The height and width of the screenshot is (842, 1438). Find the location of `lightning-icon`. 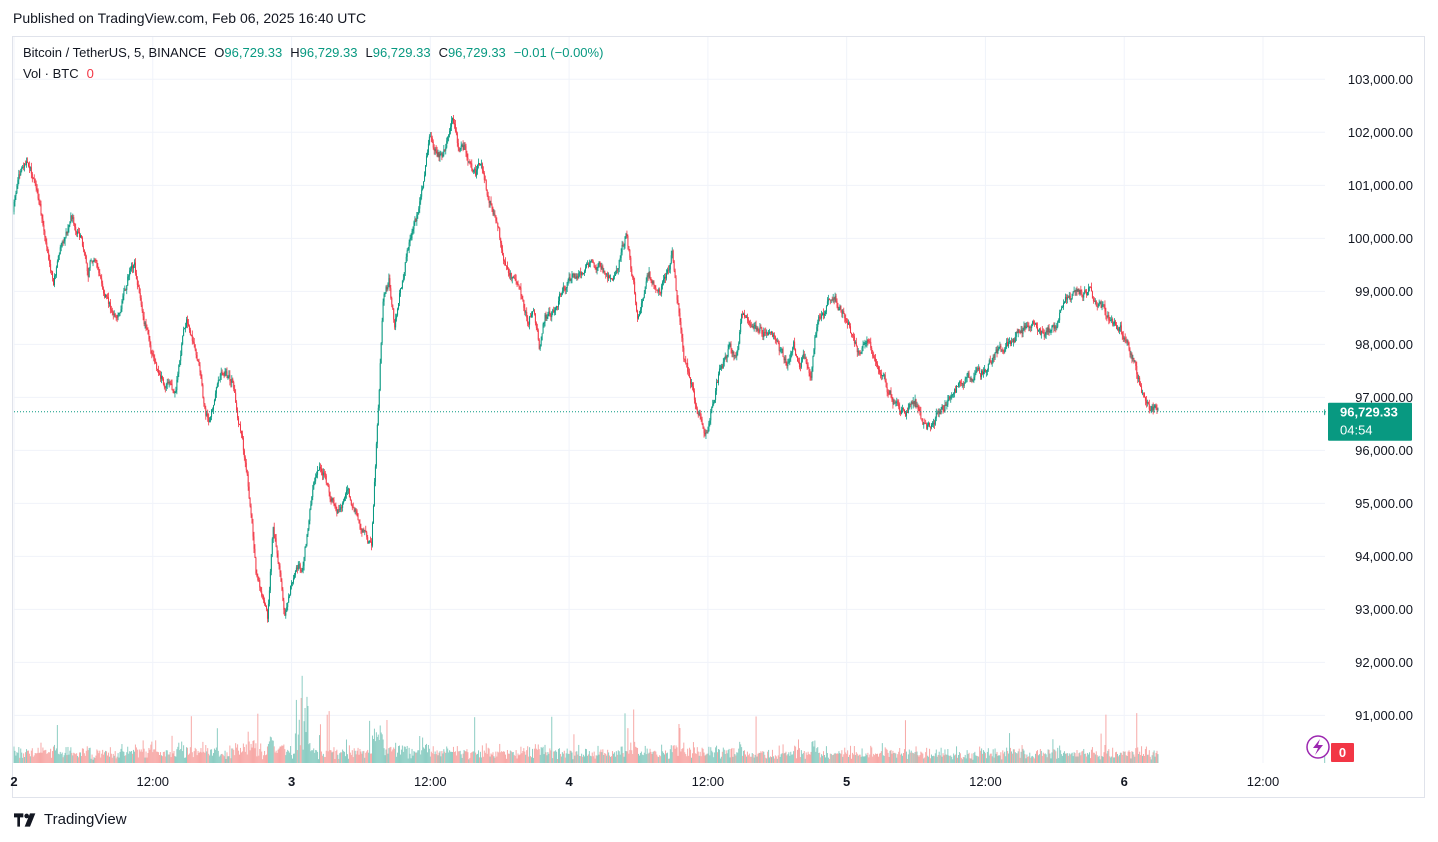

lightning-icon is located at coordinates (1318, 747).